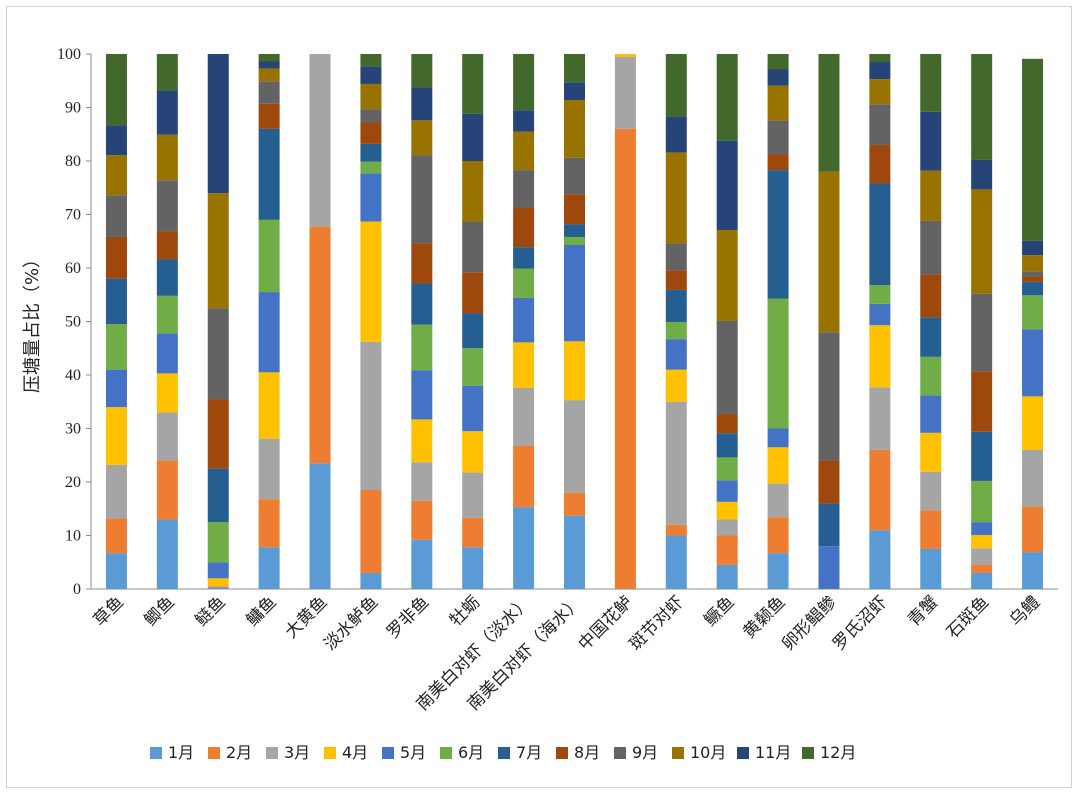  Describe the element at coordinates (1025, 611) in the screenshot. I see `x-tick-label: 乌鳢` at that location.